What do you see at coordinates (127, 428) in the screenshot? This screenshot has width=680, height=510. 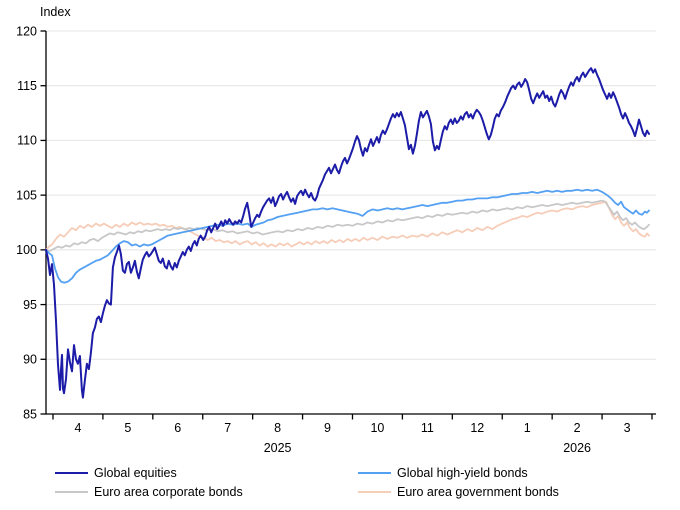 I see `x-axis-month-label: 5` at bounding box center [127, 428].